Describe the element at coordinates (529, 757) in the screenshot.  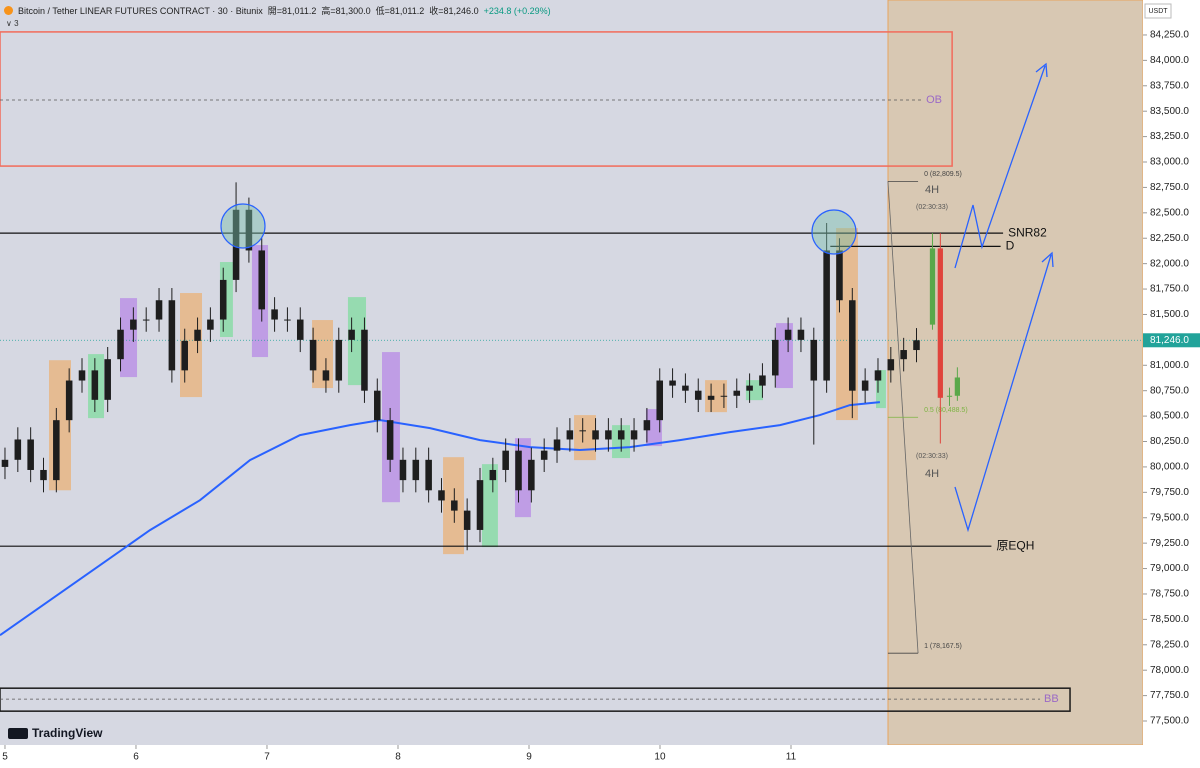
I see `x-tick-label: 9` at that location.